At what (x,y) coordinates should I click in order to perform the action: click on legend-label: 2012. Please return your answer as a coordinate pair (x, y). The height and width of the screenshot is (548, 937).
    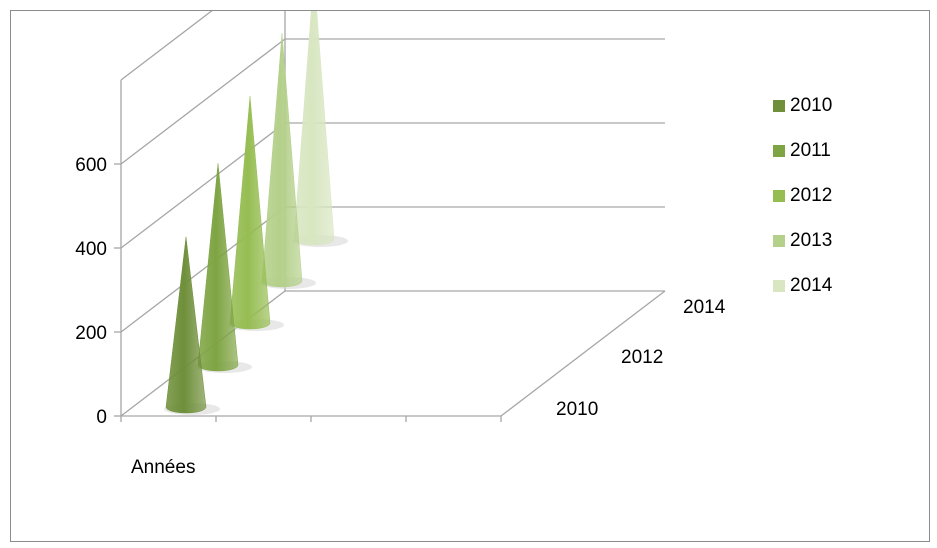
    Looking at the image, I should click on (811, 195).